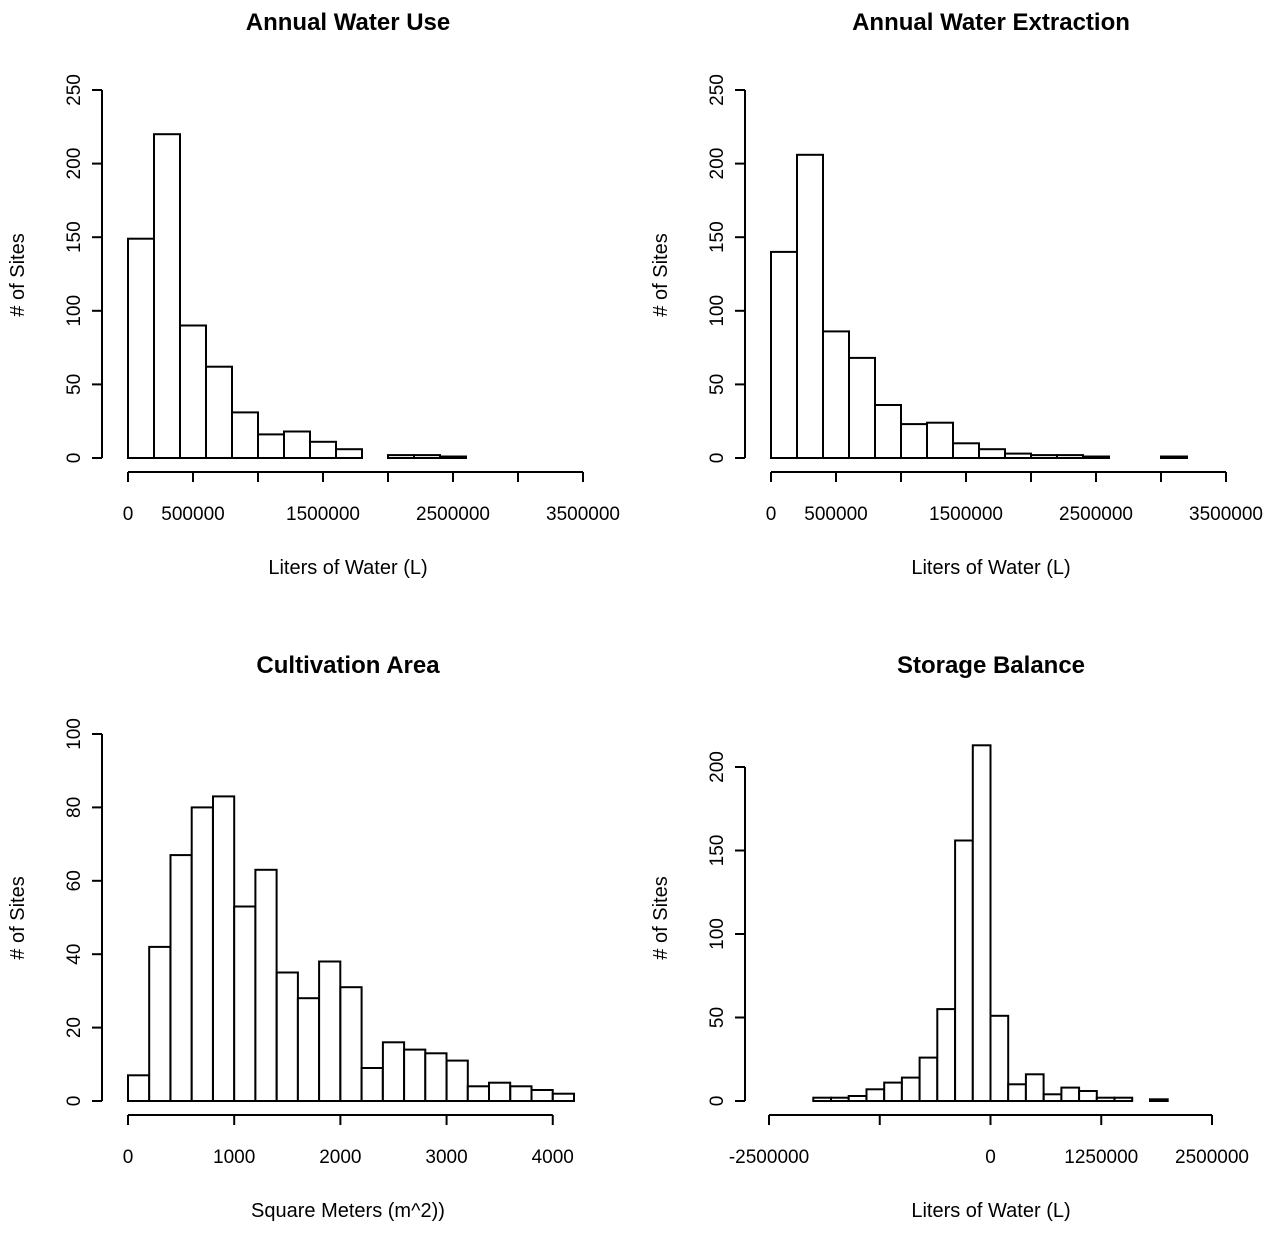 The width and height of the screenshot is (1280, 1234). What do you see at coordinates (74, 954) in the screenshot?
I see `y-tick-label: 40` at bounding box center [74, 954].